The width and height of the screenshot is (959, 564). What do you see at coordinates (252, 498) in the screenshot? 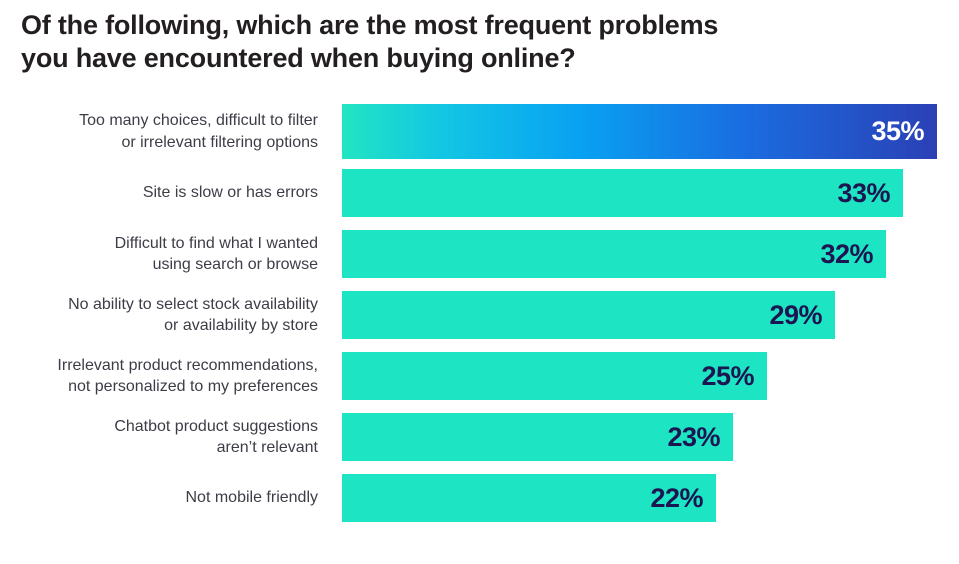
I see `category-label: Not mobile friendly` at bounding box center [252, 498].